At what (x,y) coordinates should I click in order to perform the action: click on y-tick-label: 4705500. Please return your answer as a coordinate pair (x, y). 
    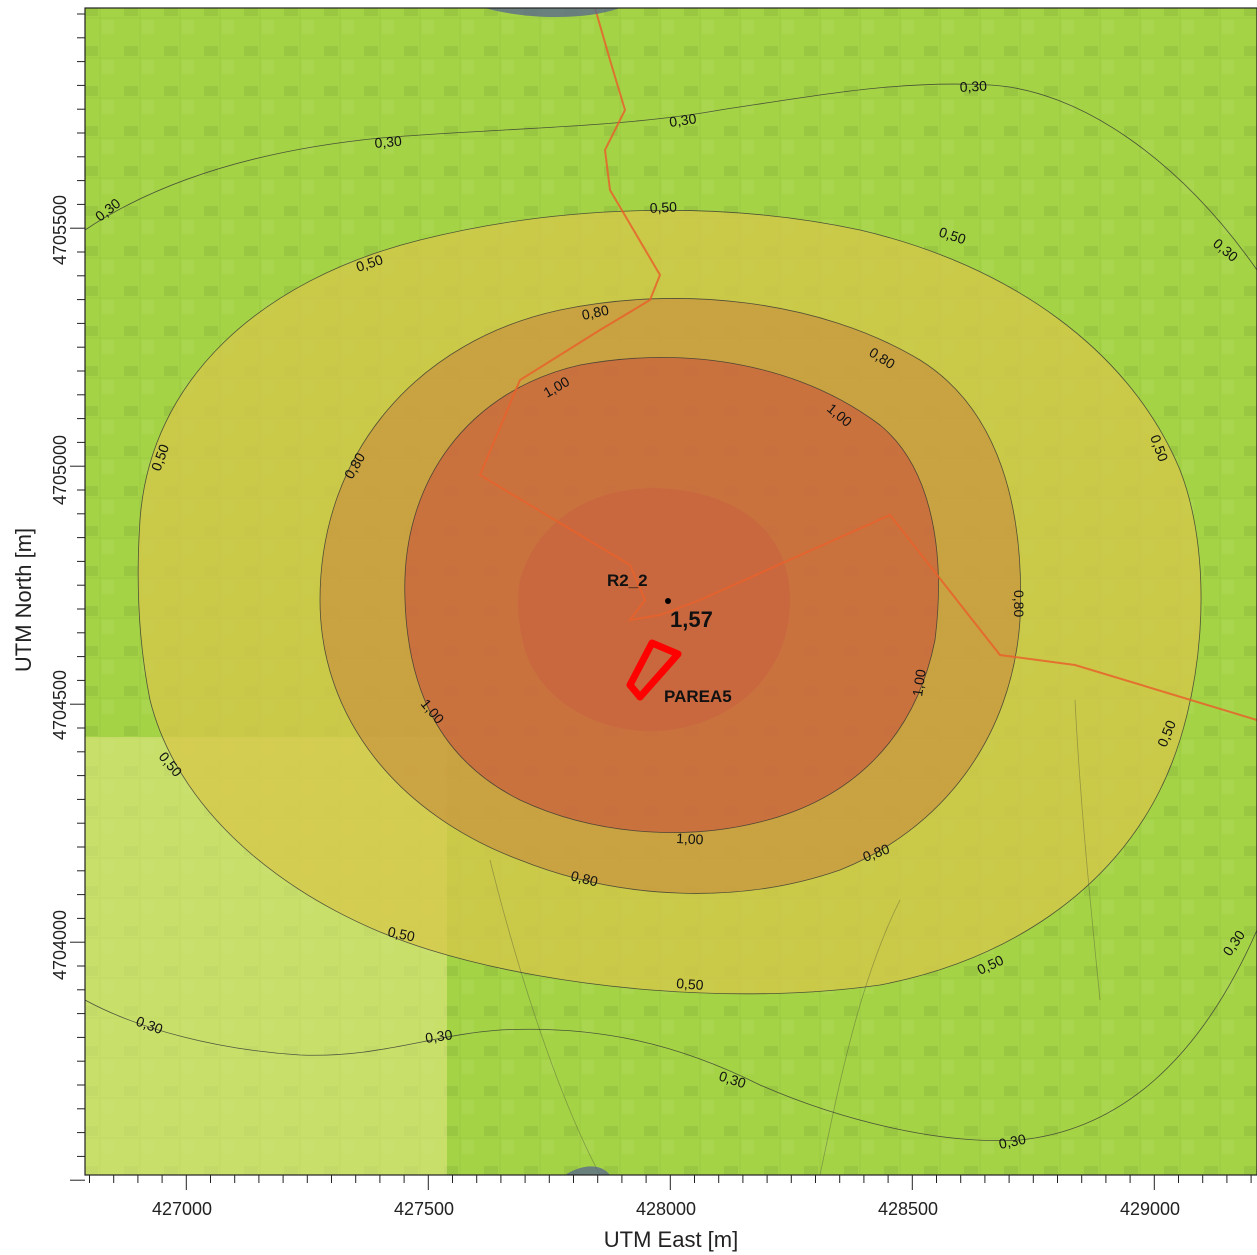
    Looking at the image, I should click on (60, 230).